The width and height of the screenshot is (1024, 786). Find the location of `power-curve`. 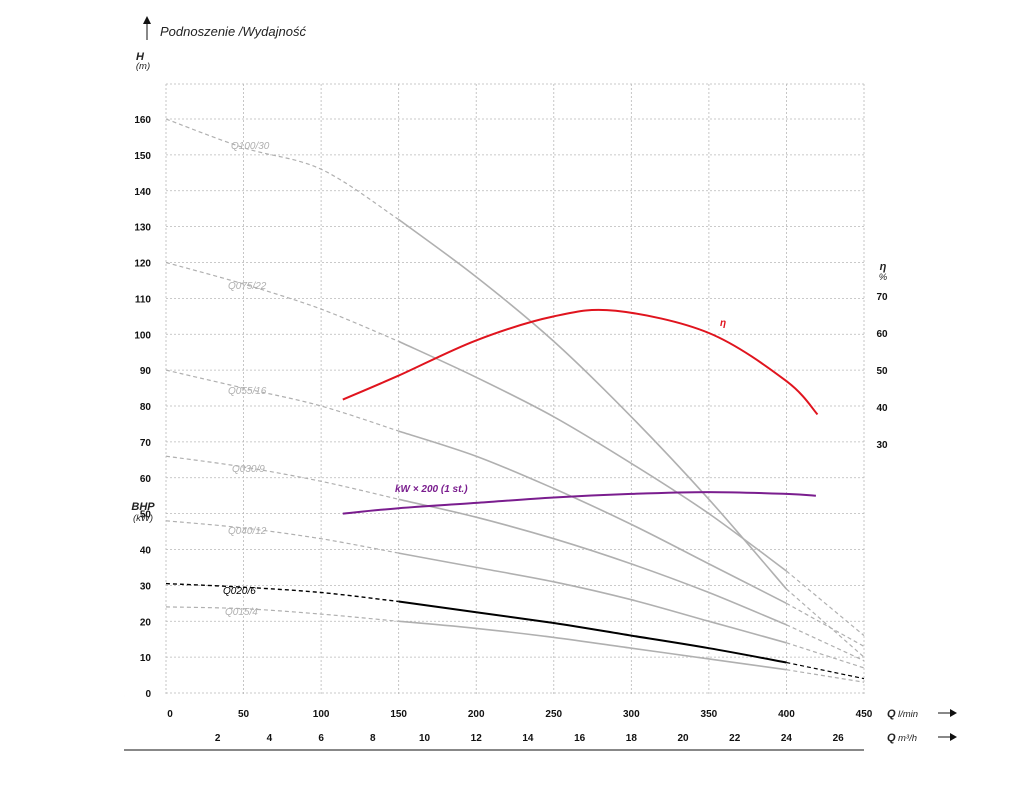

power-curve is located at coordinates (579, 503).